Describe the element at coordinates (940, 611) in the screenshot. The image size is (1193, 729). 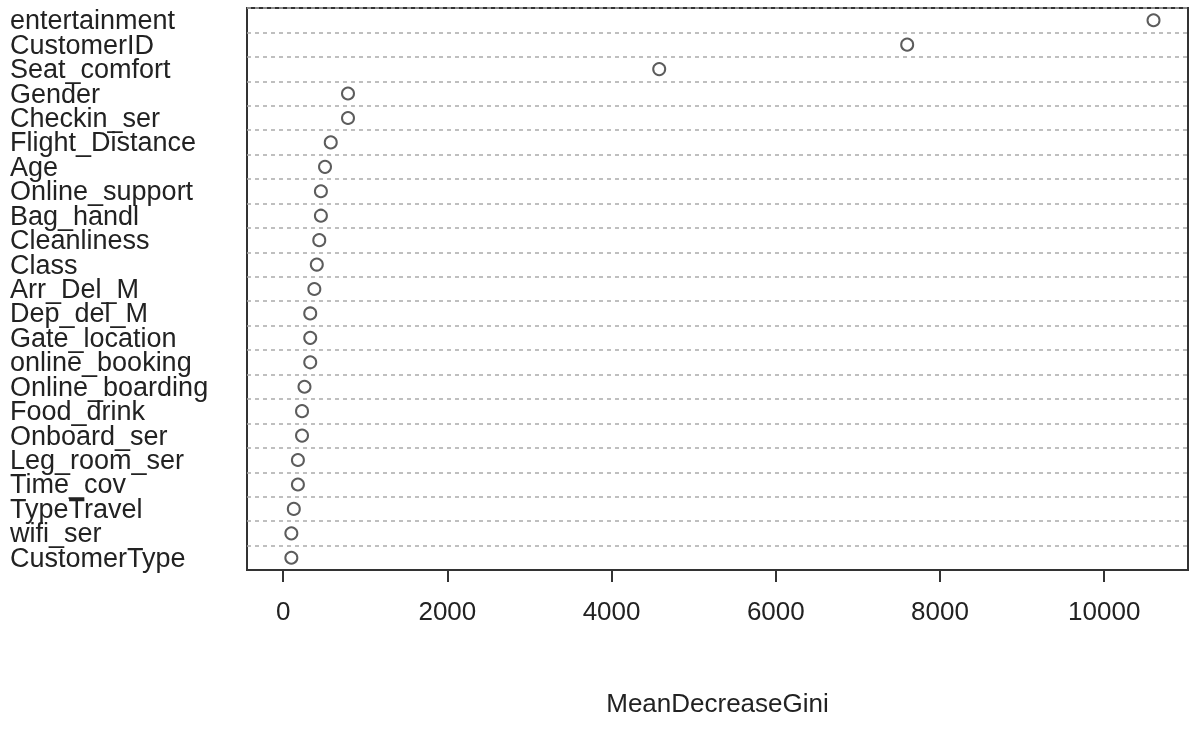
I see `x-tick-label: 8000` at that location.